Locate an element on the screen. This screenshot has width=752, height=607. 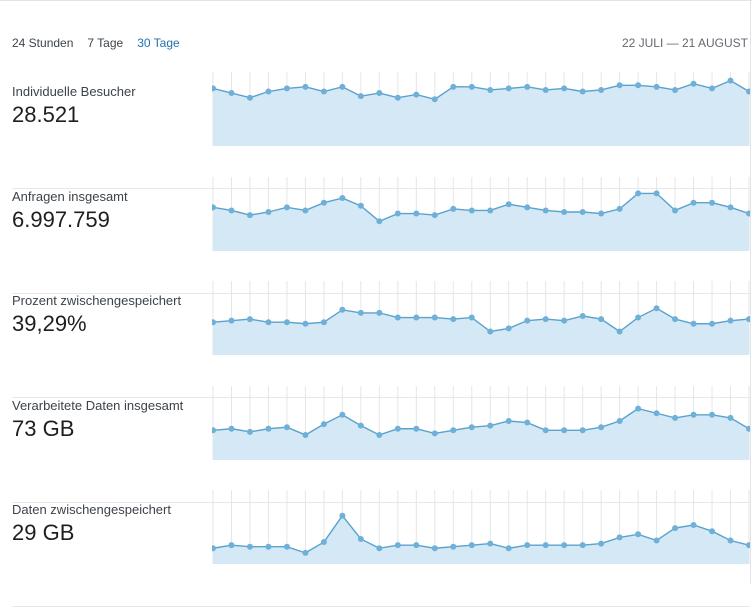
tab-24-hours: 24 Stunden is located at coordinates (43, 43).